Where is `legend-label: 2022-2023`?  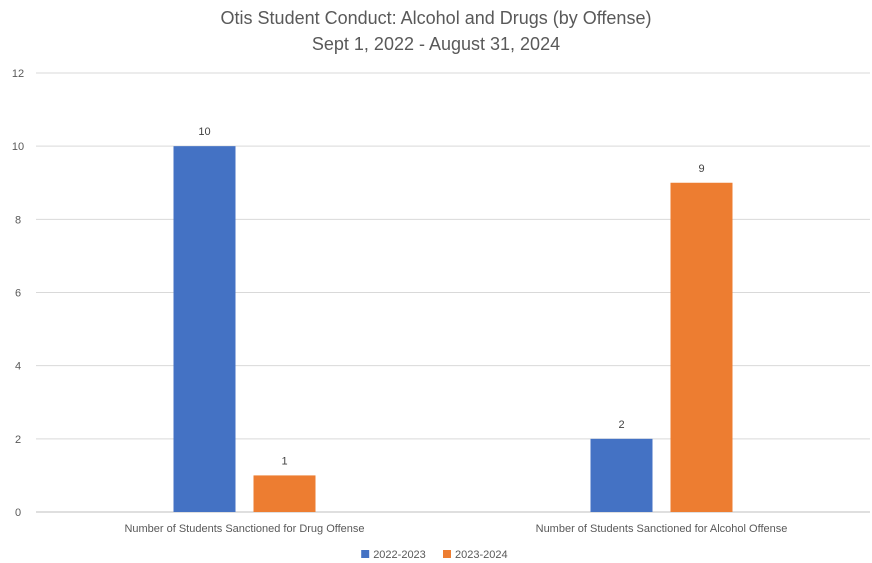 legend-label: 2022-2023 is located at coordinates (399, 555).